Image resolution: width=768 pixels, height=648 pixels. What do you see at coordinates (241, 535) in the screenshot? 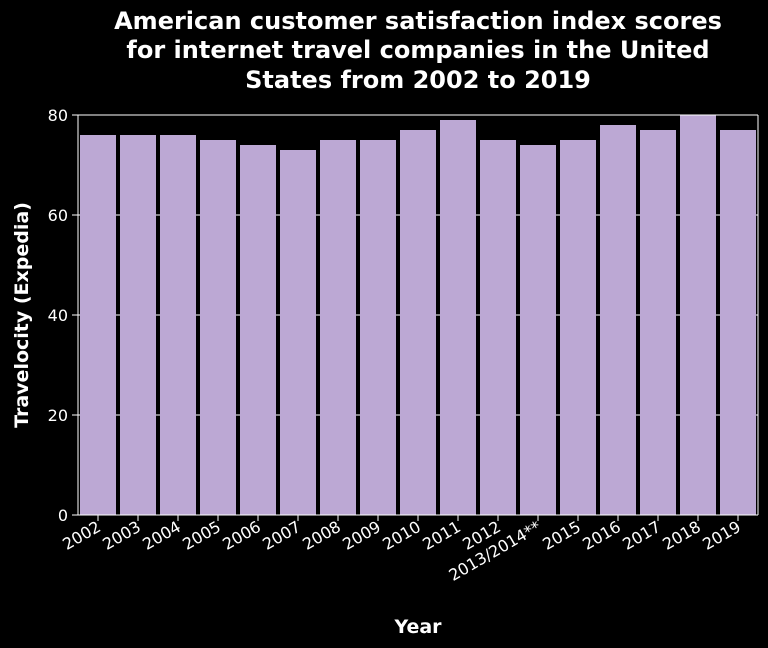
I see `x-tick-label: 2006` at bounding box center [241, 535].